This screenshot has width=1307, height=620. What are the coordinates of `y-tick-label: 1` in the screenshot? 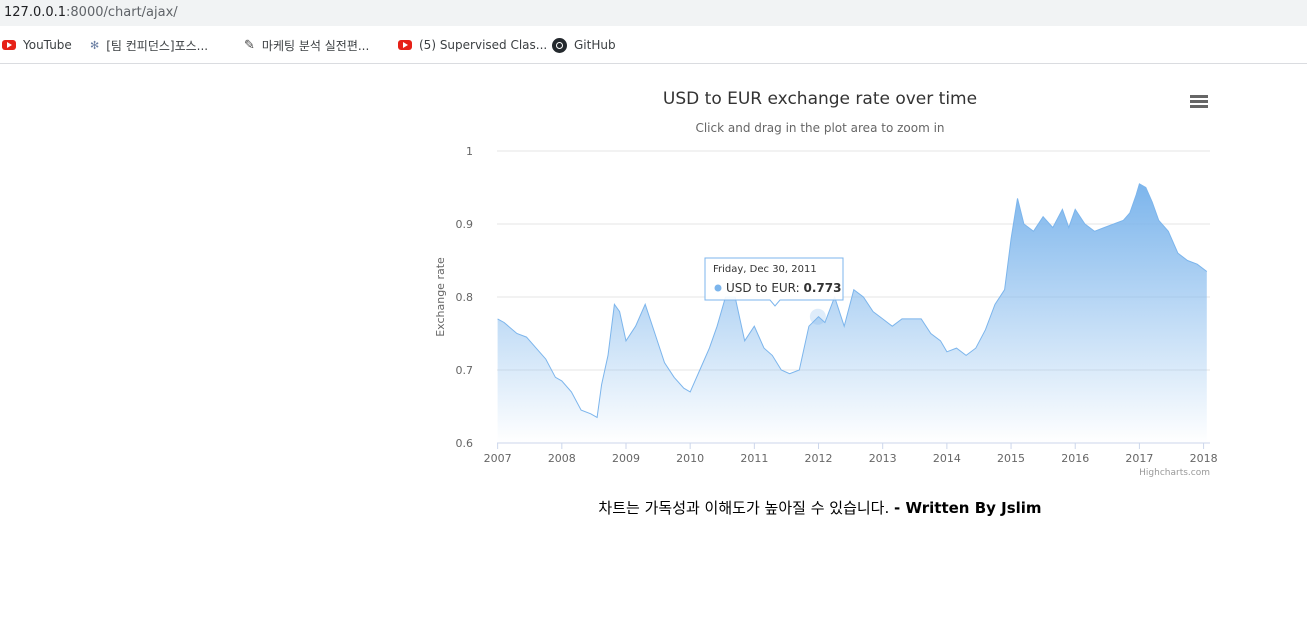 It's located at (469, 151).